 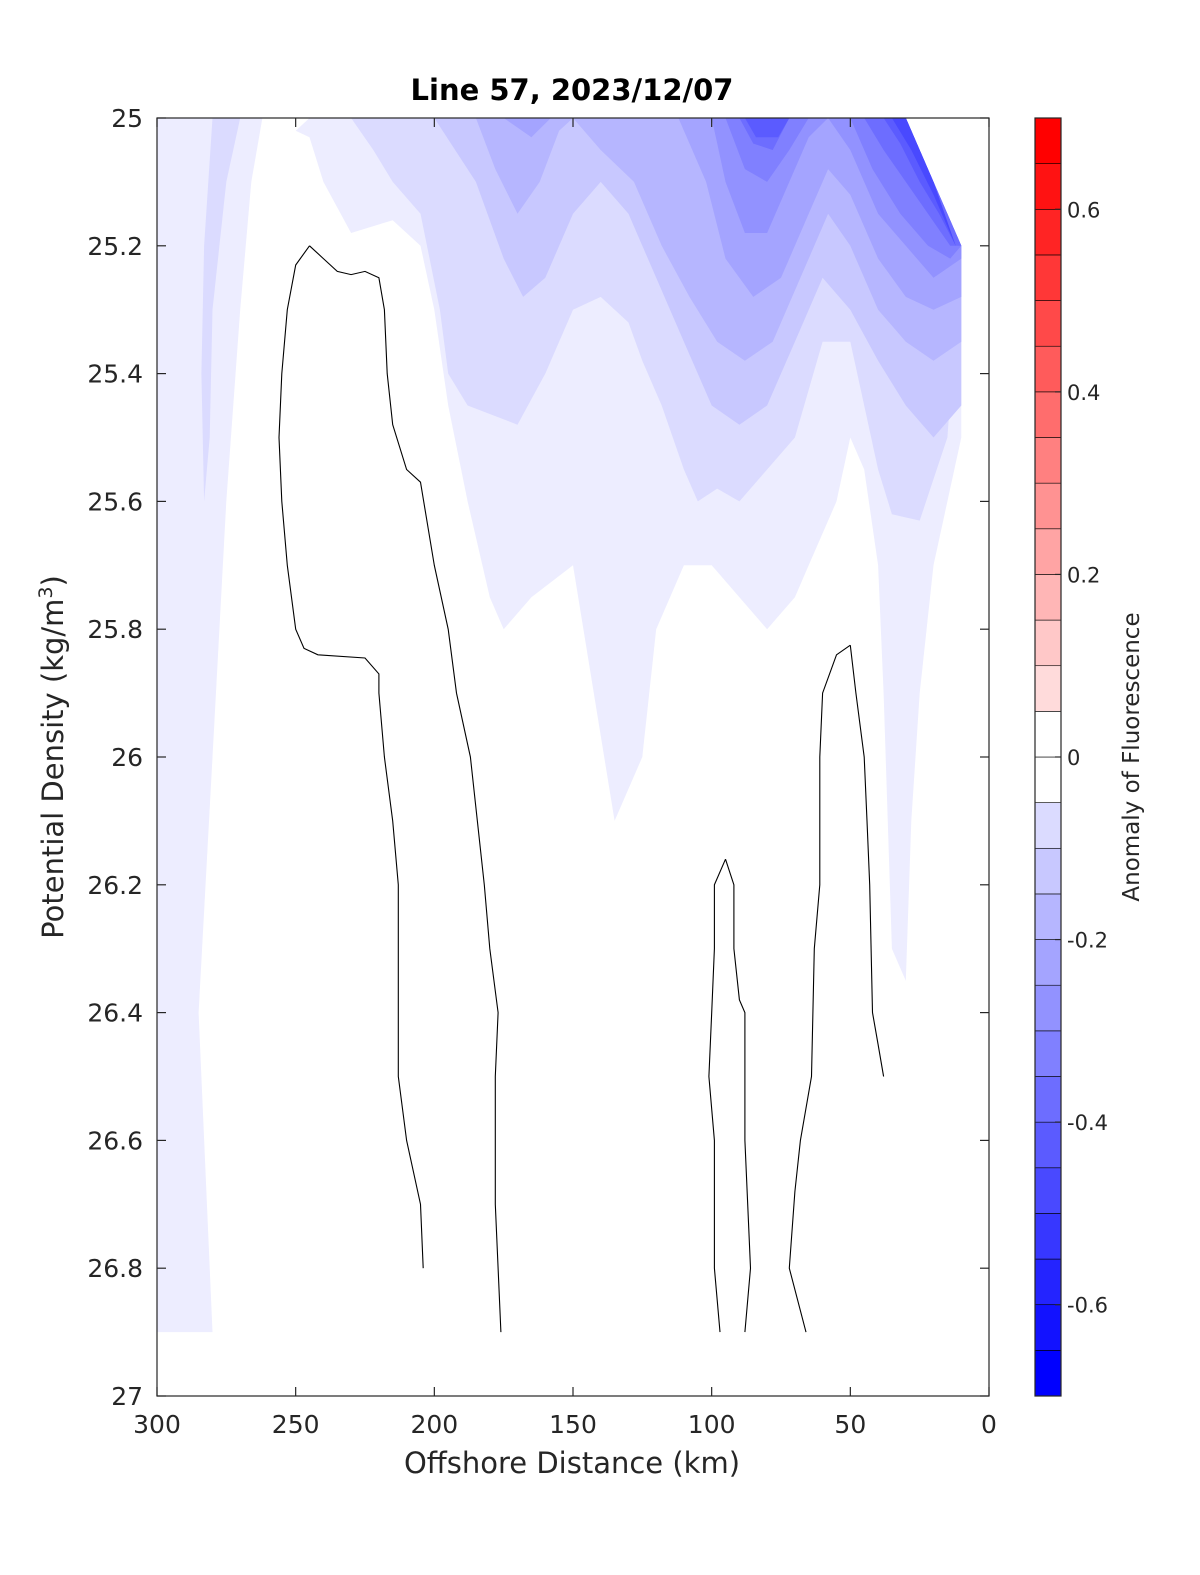 I want to click on y-tick-label-3: 25.6, so click(x=115, y=501).